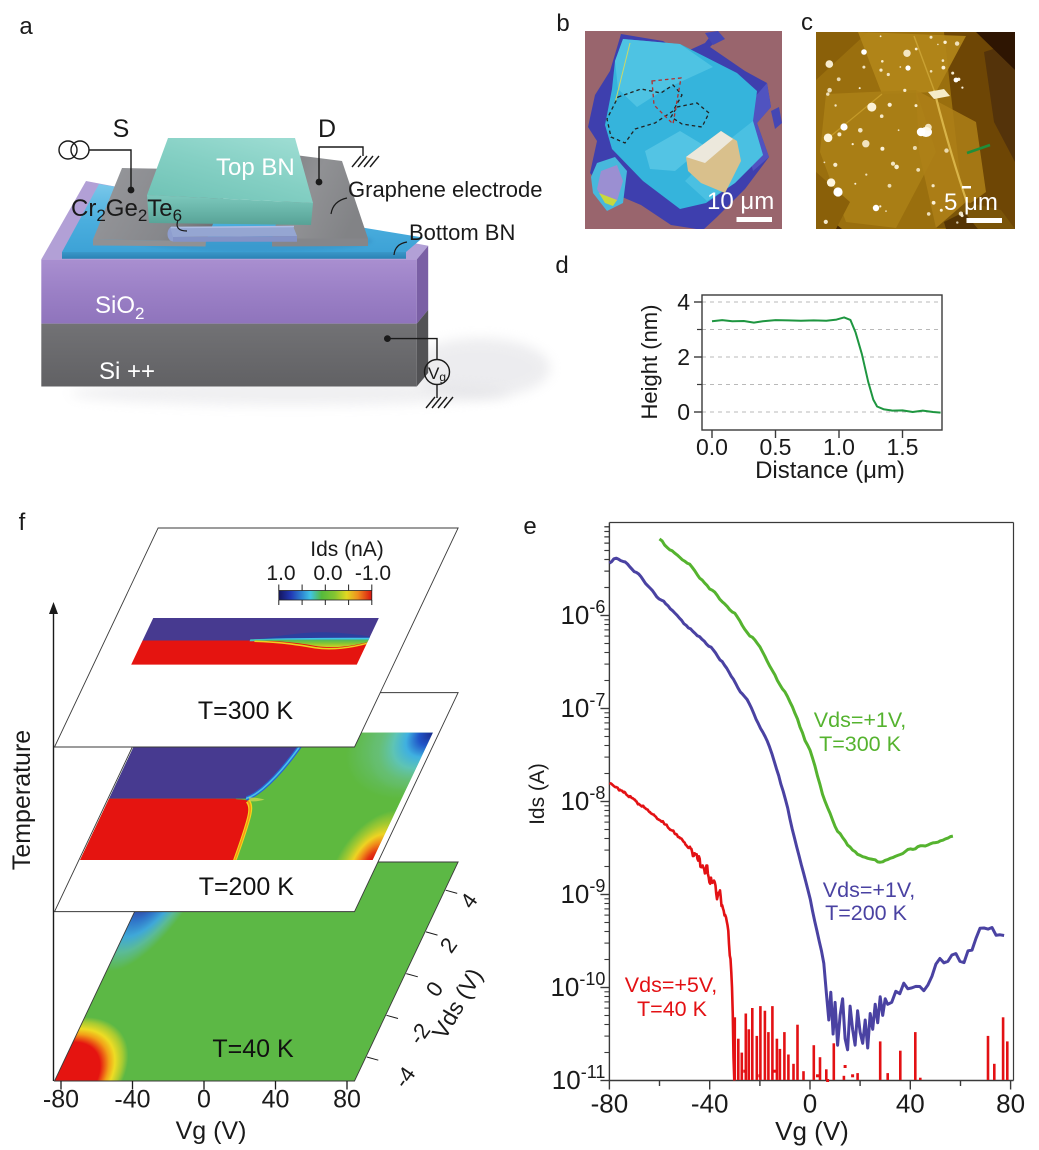  I want to click on svg-text: b, so click(562, 23).